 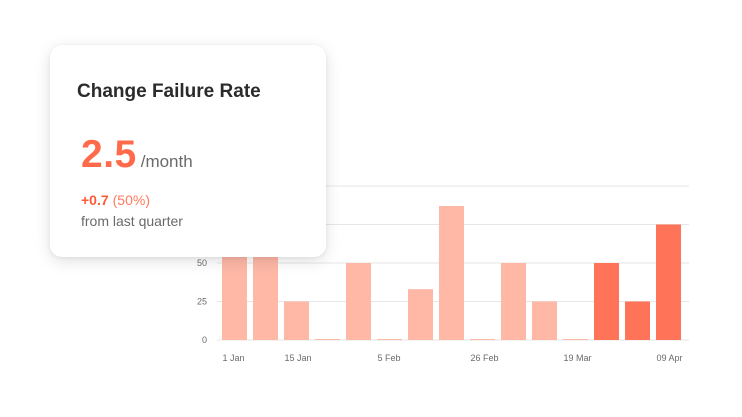 I want to click on metric-unit: /month, so click(x=166, y=161).